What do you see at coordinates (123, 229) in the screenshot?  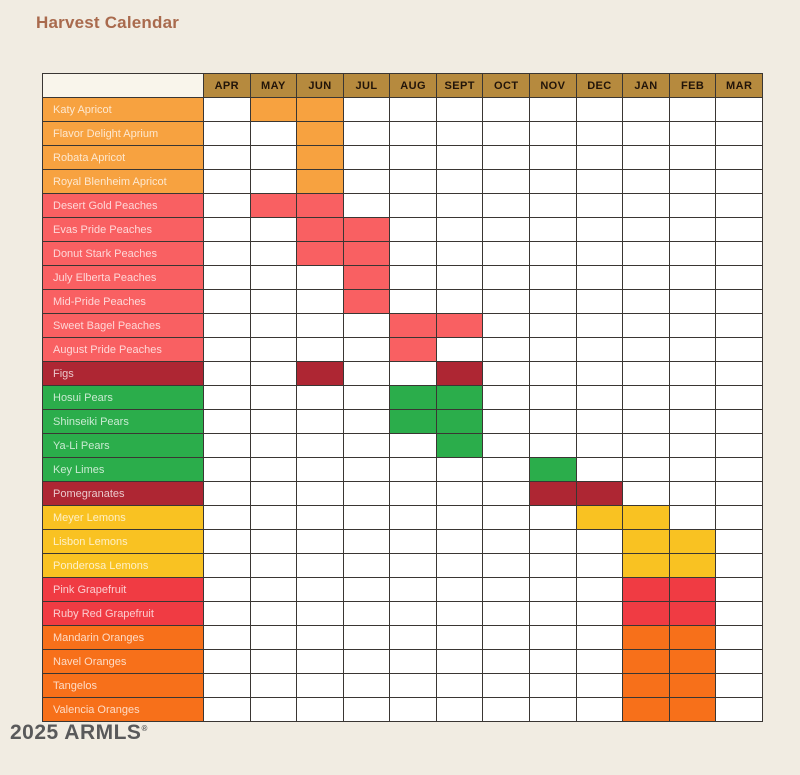 I see `row-label: Evas Pride Peaches` at bounding box center [123, 229].